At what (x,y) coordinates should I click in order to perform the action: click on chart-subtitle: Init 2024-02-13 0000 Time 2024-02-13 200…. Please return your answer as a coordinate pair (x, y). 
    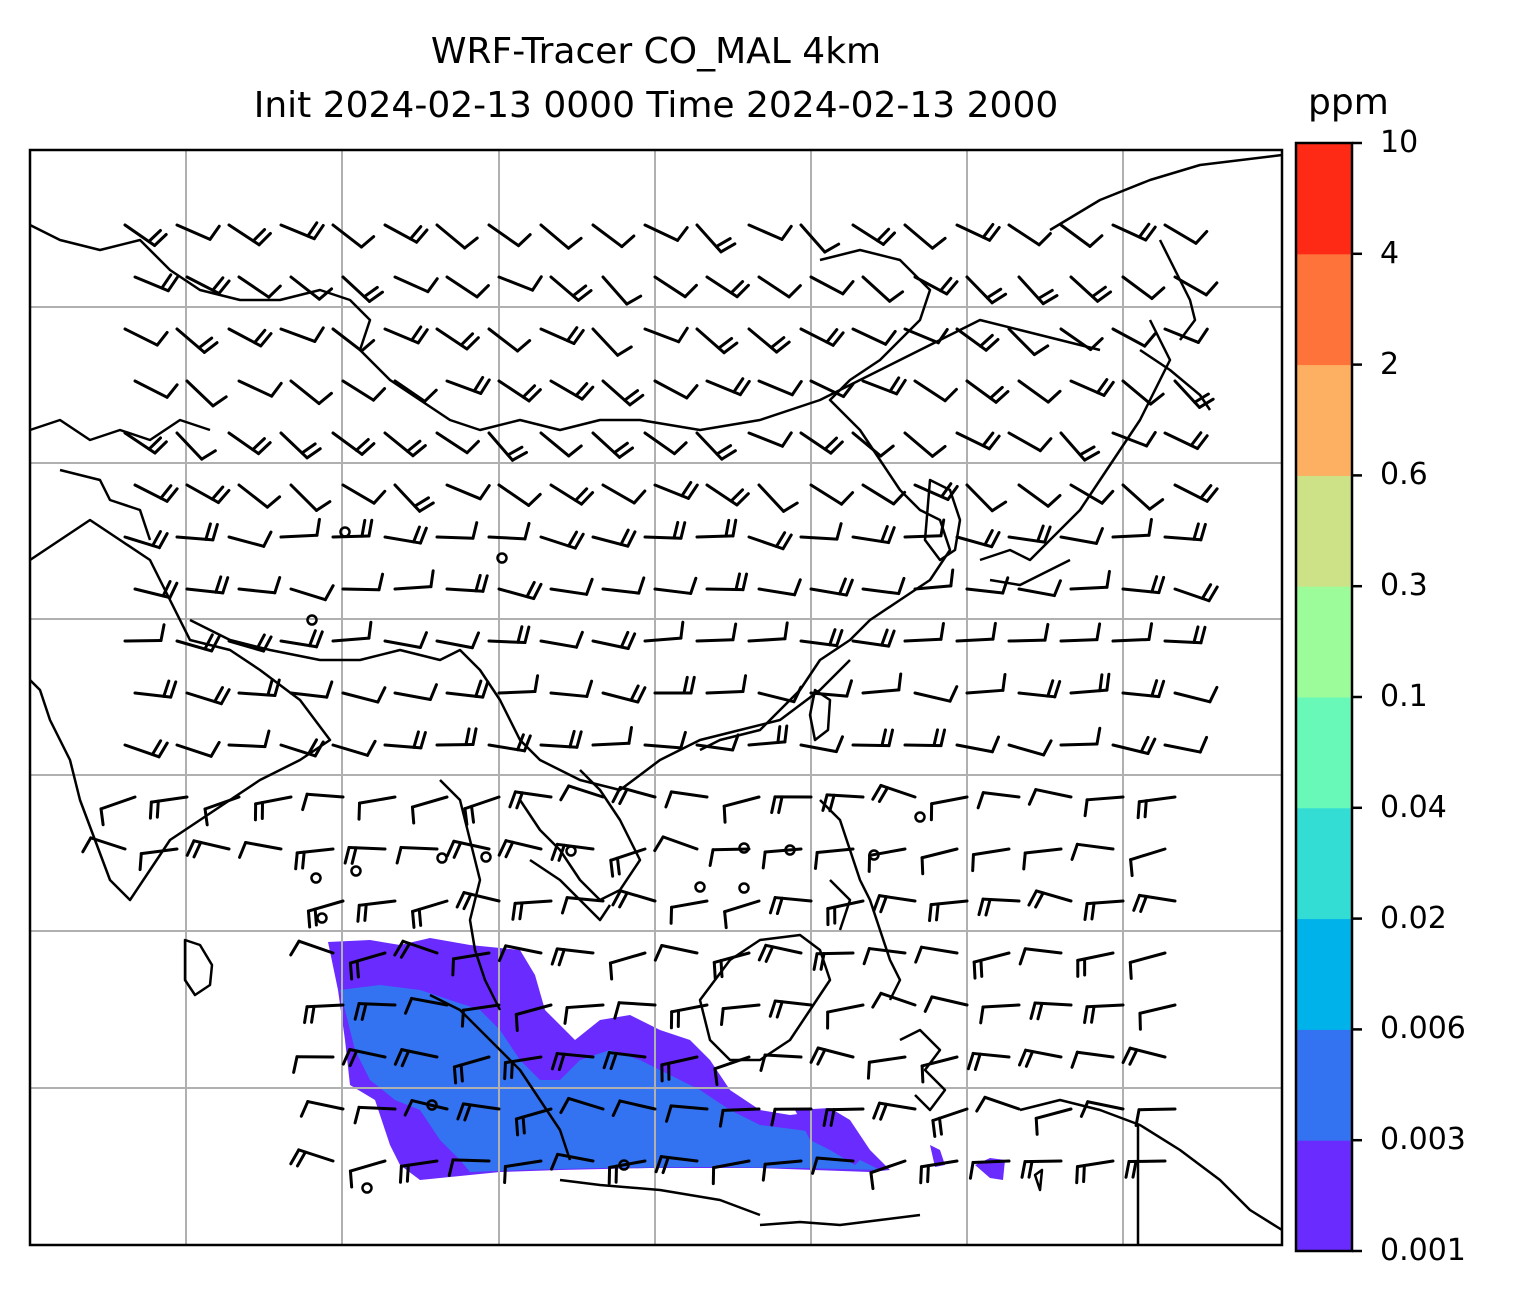
    Looking at the image, I should click on (656, 105).